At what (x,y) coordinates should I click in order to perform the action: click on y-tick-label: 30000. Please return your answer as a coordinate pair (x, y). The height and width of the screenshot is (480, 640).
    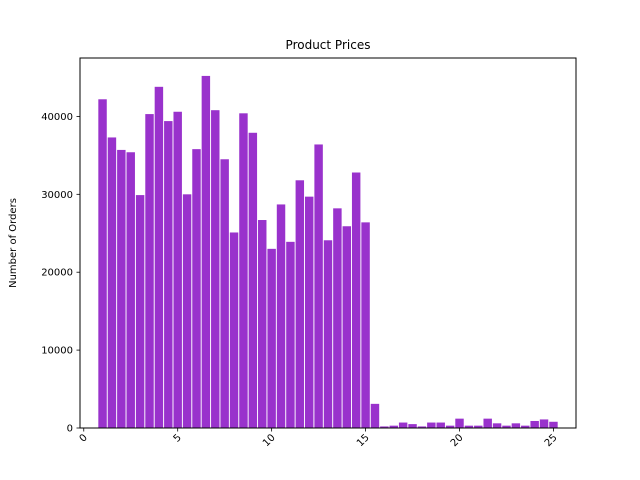
    Looking at the image, I should click on (57, 195).